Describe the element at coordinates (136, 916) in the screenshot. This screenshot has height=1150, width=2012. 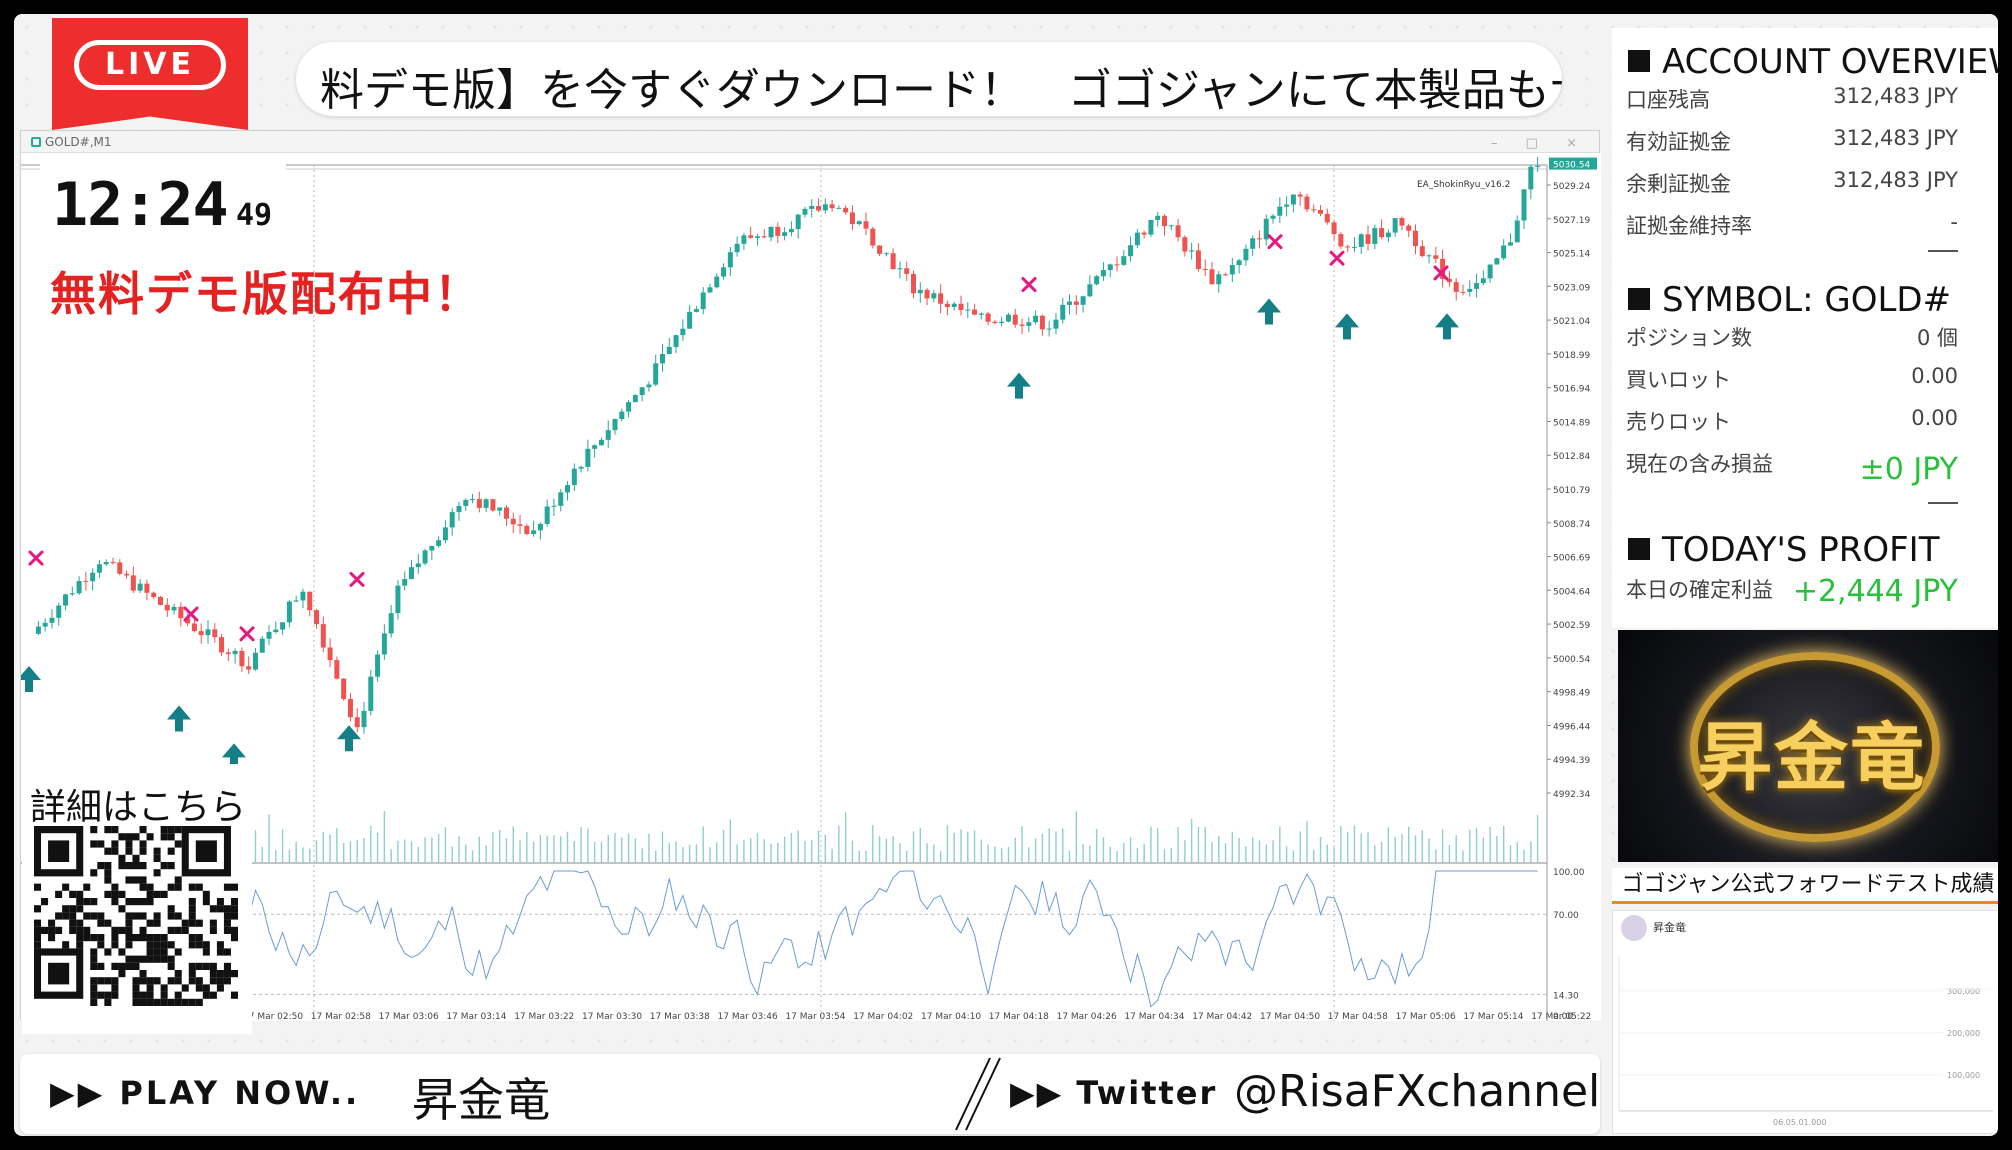
I see `qr-code` at that location.